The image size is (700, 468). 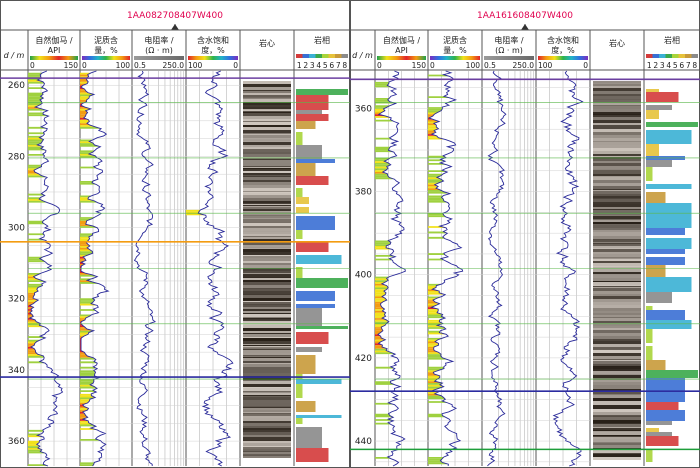 I want to click on well-name: 1AA161608407W400, so click(x=525, y=16).